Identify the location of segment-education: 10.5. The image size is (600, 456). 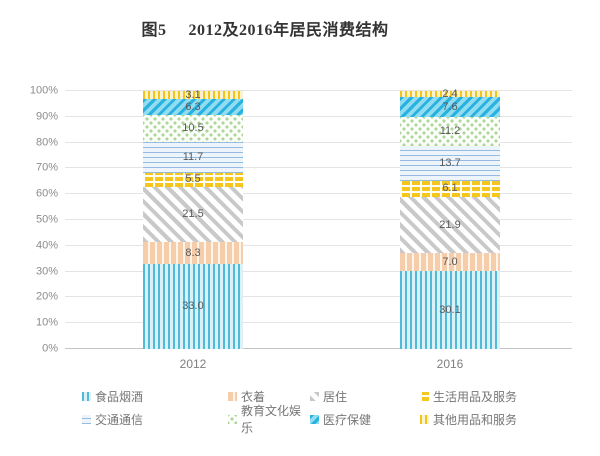
(193, 129).